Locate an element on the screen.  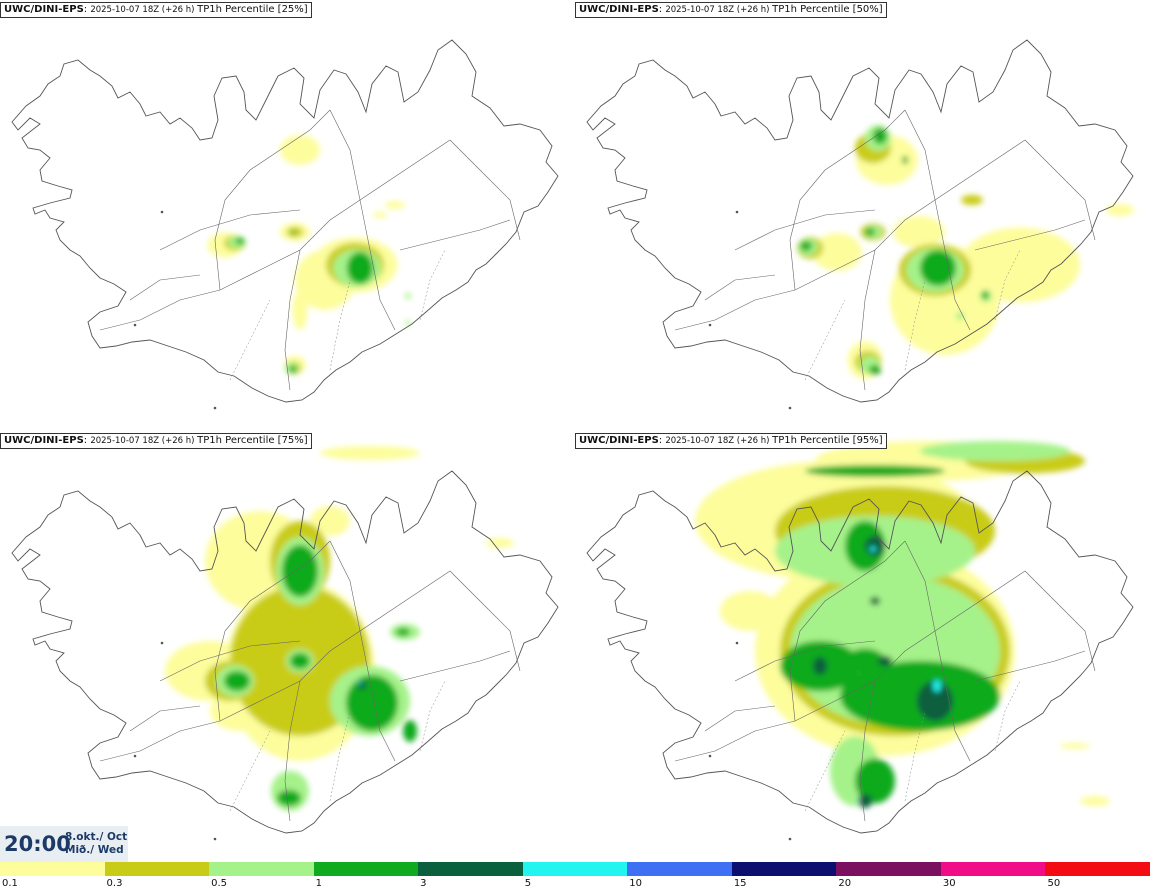
legend-tick-label: 0.3 is located at coordinates (114, 883).